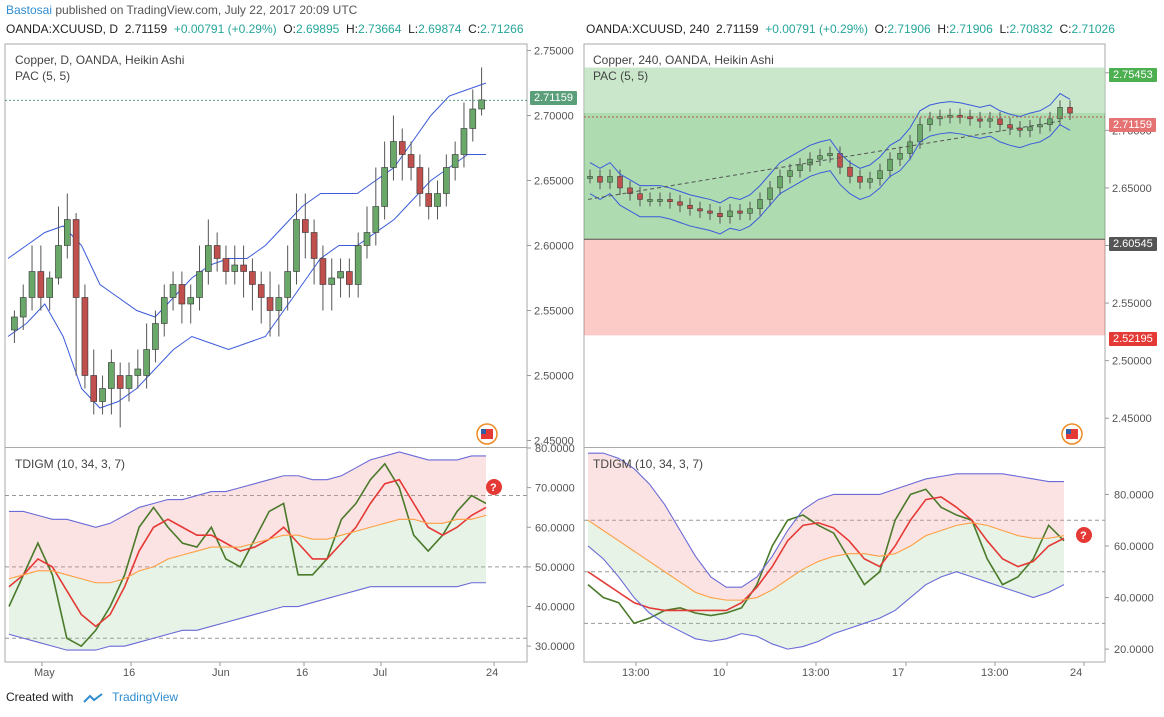 The width and height of the screenshot is (1164, 717). Describe the element at coordinates (555, 528) in the screenshot. I see `left-tdi-tick: 60.0000` at that location.